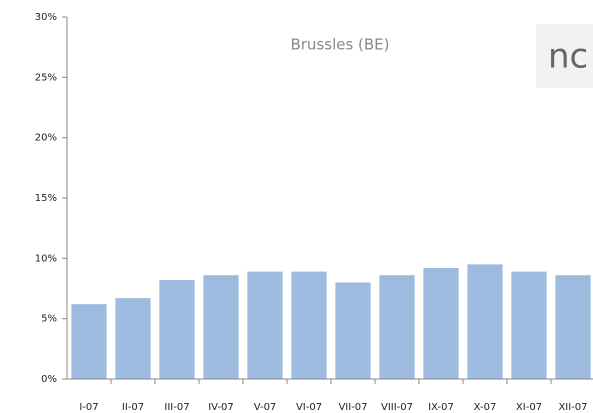 This screenshot has height=413, width=593. What do you see at coordinates (49, 319) in the screenshot?
I see `y-tick-label: 5%` at bounding box center [49, 319].